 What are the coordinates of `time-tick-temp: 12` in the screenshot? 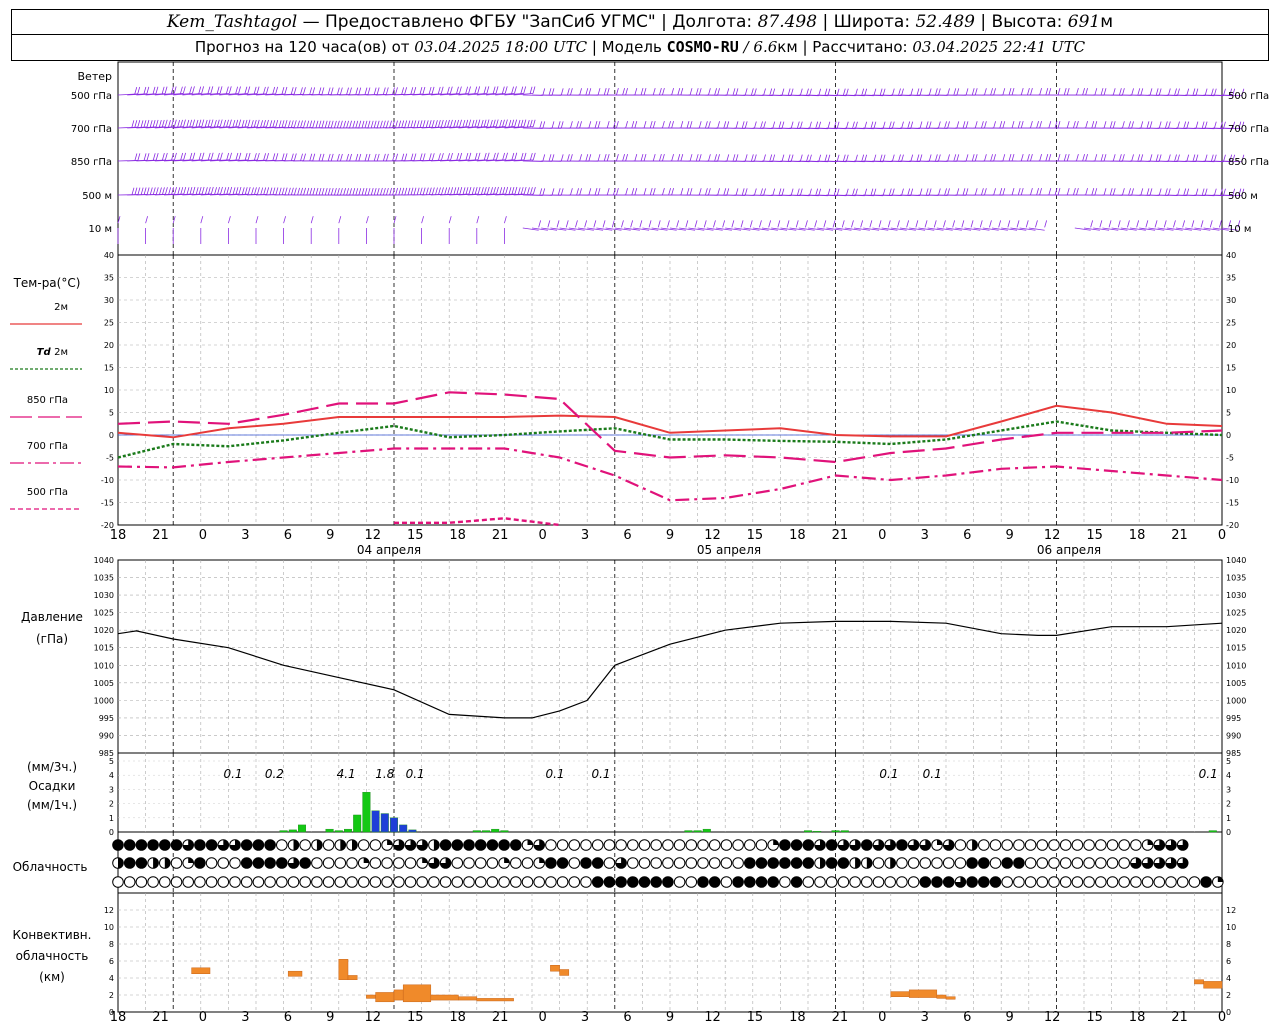 It's located at (712, 535).